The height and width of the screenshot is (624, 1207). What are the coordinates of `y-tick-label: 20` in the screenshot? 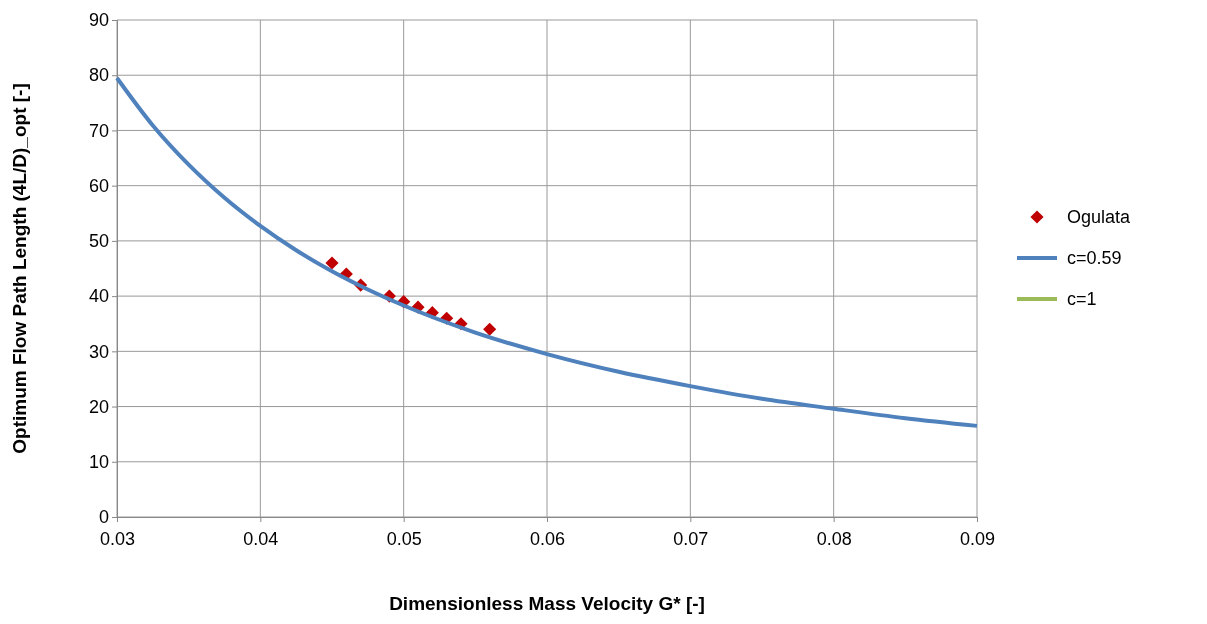 It's located at (98, 406).